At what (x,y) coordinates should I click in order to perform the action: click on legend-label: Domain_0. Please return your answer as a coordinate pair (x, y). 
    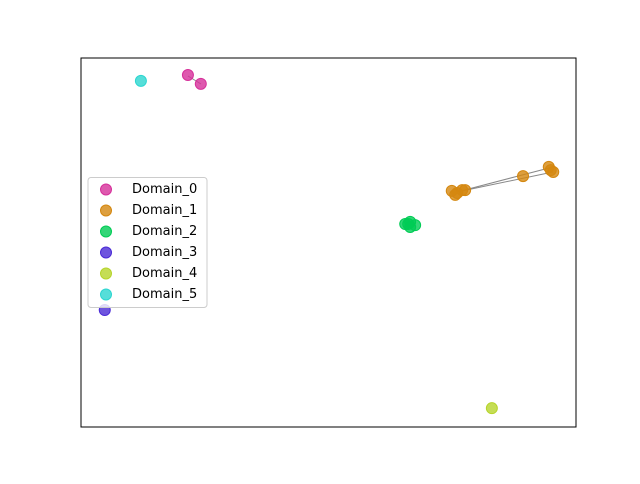
    Looking at the image, I should click on (164, 189).